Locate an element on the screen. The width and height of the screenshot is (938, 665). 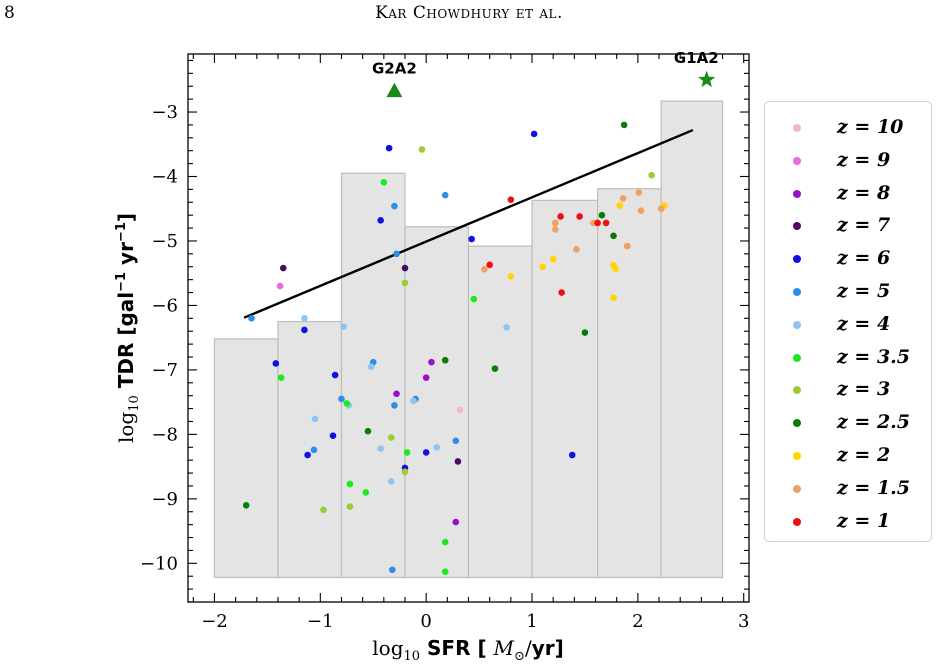
legend-label: z = 8 is located at coordinates (864, 192).